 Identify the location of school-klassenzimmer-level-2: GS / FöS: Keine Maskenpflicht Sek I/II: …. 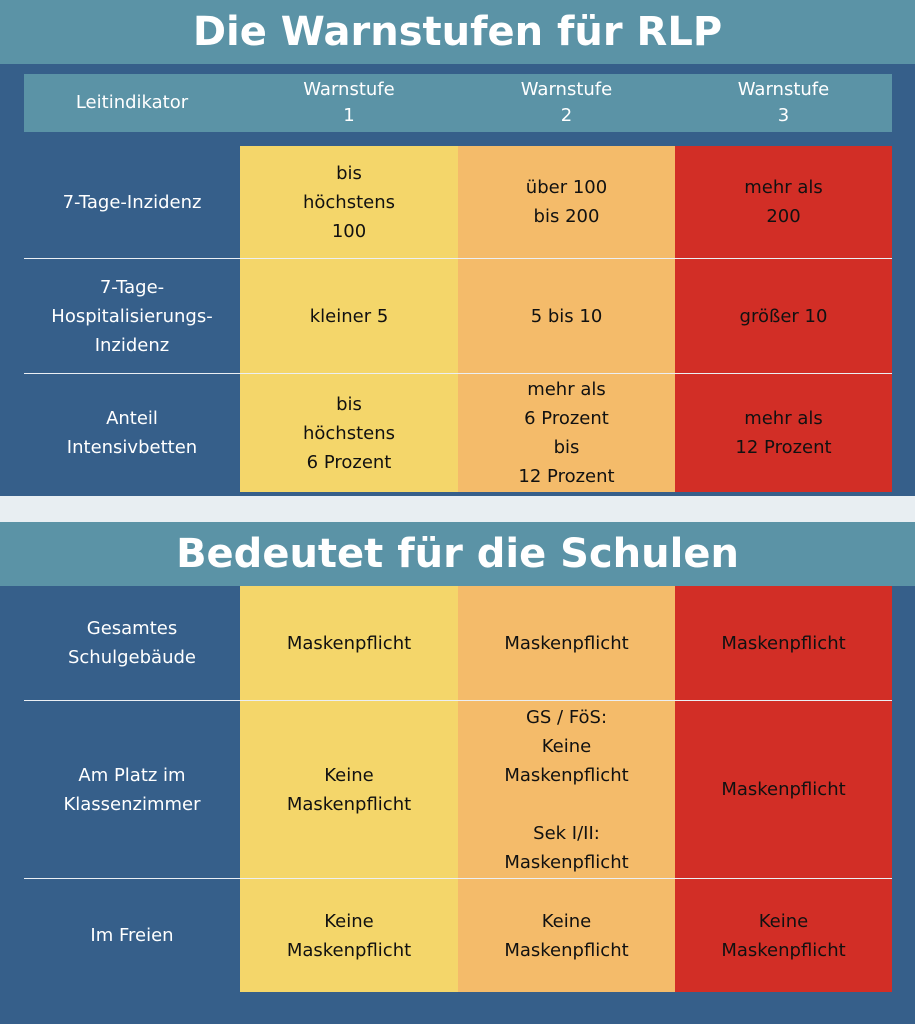
(566, 789).